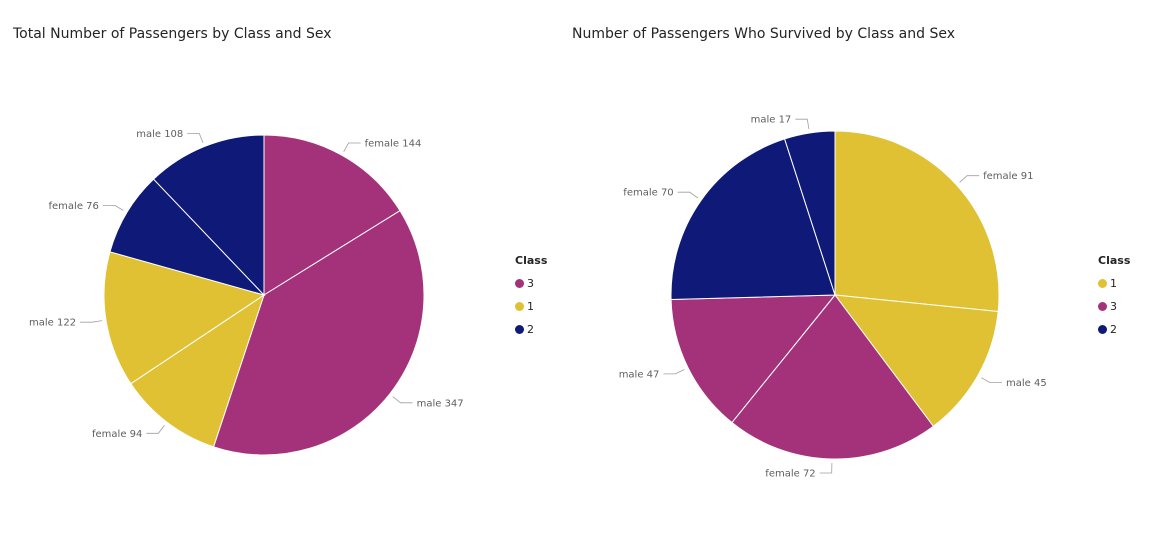 The height and width of the screenshot is (533, 1160). Describe the element at coordinates (393, 144) in the screenshot. I see `slice-data-label: female 144` at that location.